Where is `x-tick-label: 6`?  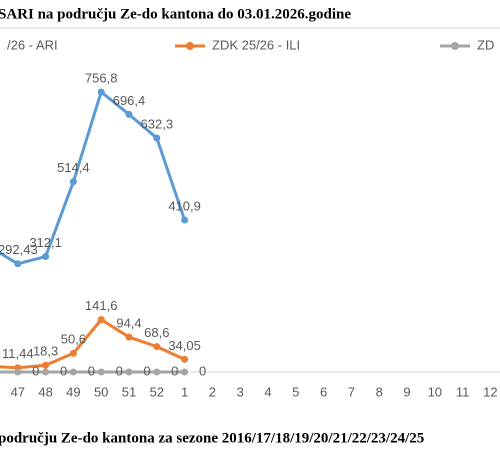 x-tick-label: 6 is located at coordinates (323, 391).